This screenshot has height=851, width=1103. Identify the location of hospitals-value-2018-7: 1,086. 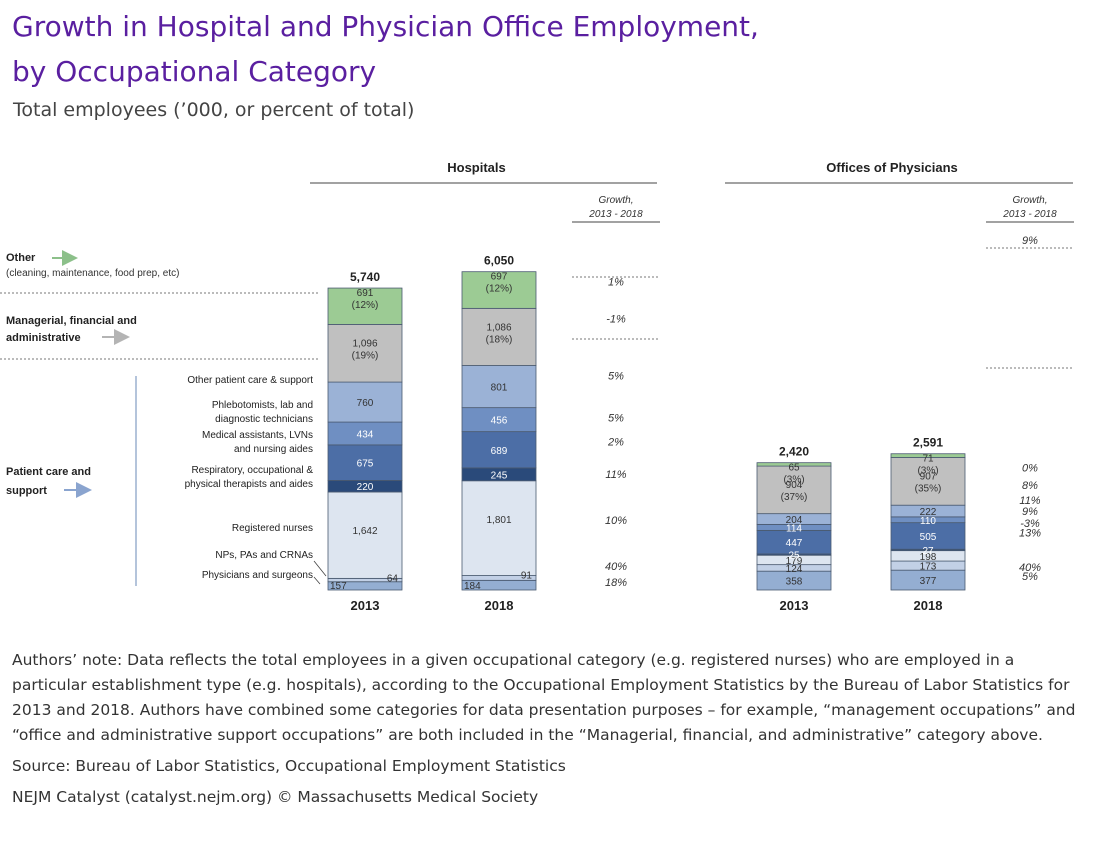
(498, 327).